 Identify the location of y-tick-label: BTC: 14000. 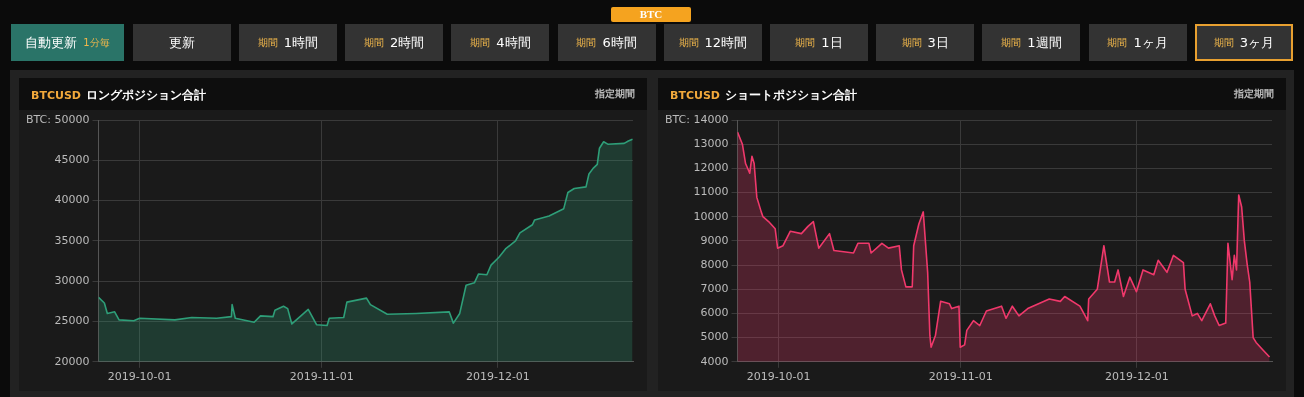
(697, 119).